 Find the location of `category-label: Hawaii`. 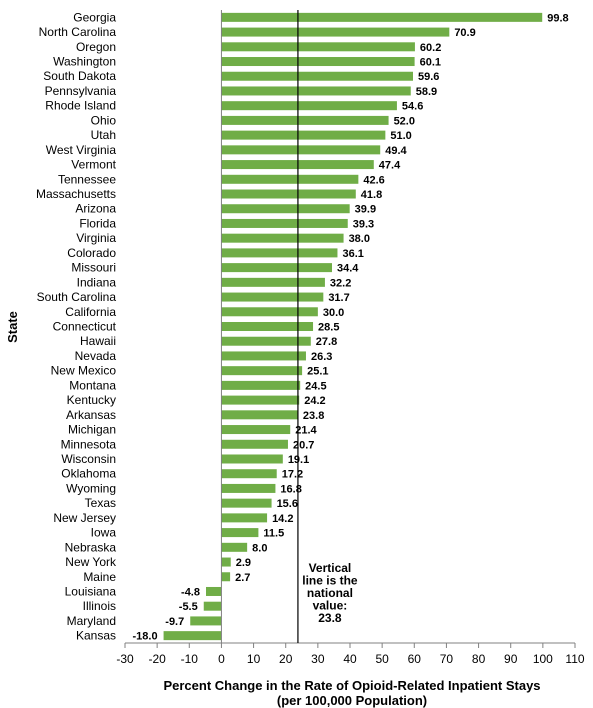

category-label: Hawaii is located at coordinates (98, 341).